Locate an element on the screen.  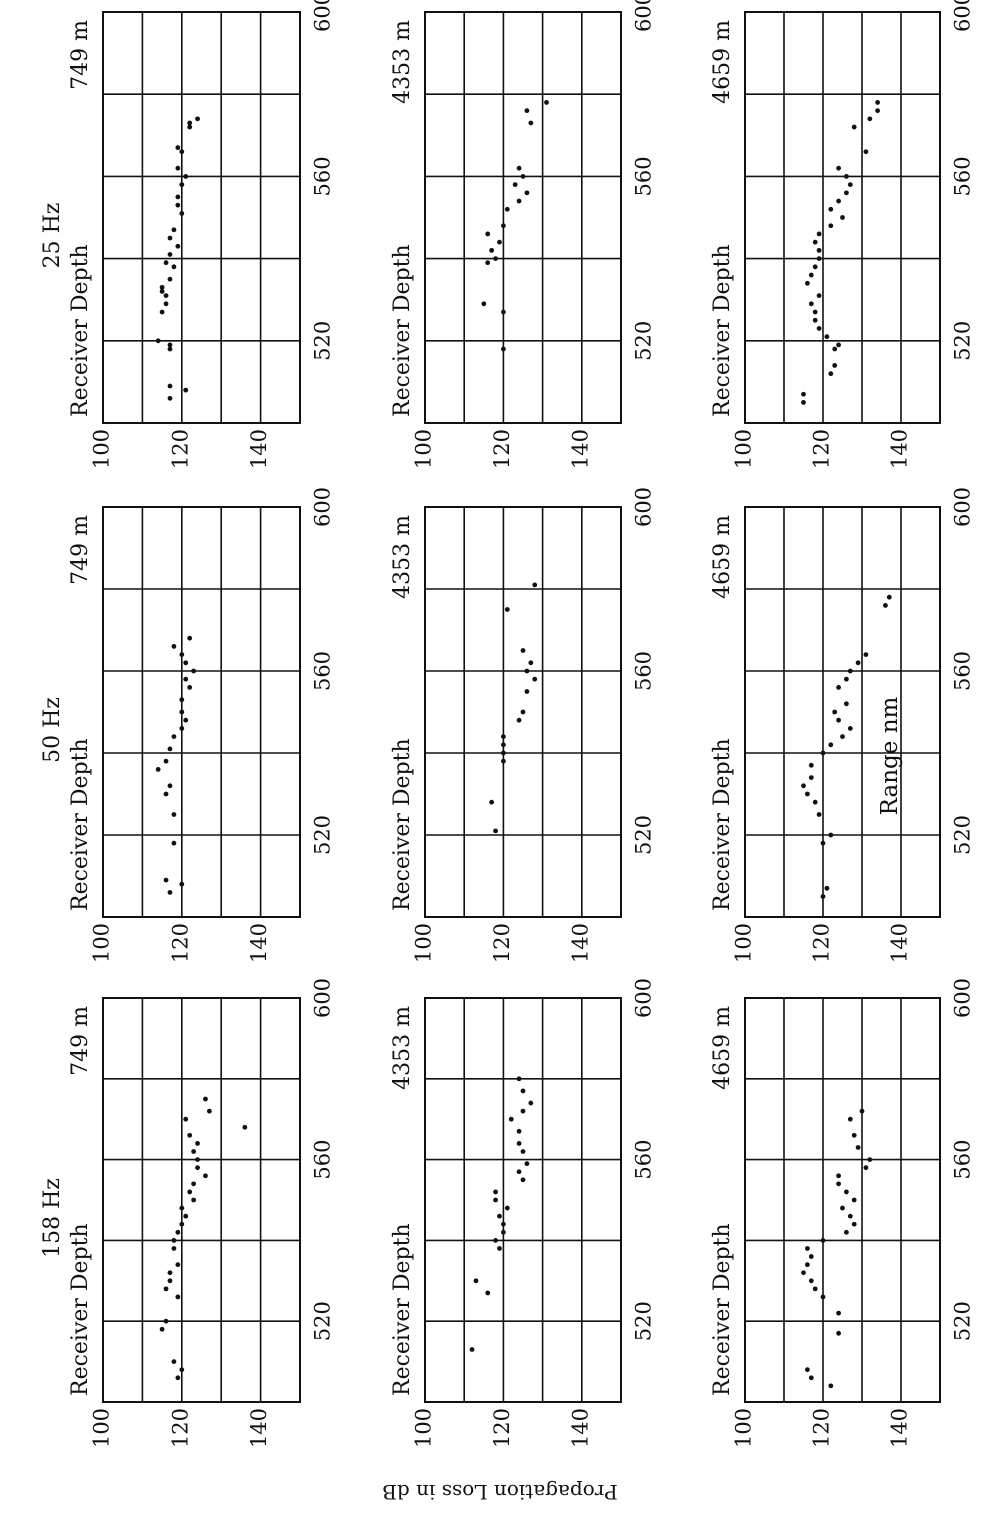
tick-label-range: 600 is located at coordinates (644, 507).